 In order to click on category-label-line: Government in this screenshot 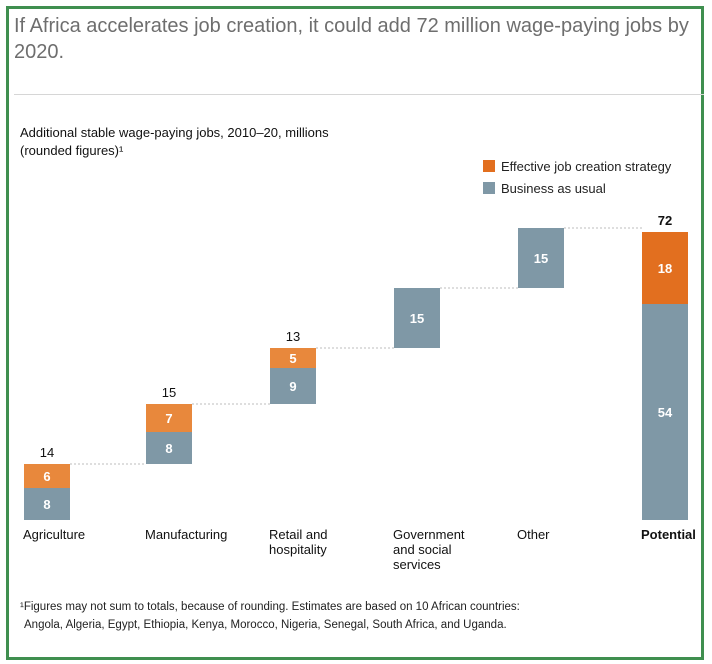, I will do `click(429, 534)`.